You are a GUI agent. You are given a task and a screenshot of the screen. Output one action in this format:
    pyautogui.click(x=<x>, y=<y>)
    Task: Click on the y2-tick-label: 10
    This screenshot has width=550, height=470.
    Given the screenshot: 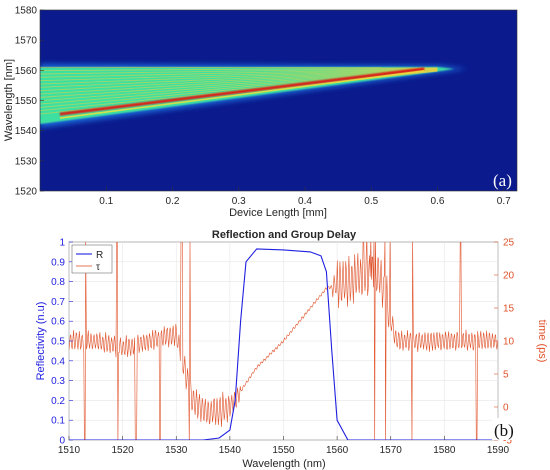 What is the action you would take?
    pyautogui.click(x=509, y=342)
    